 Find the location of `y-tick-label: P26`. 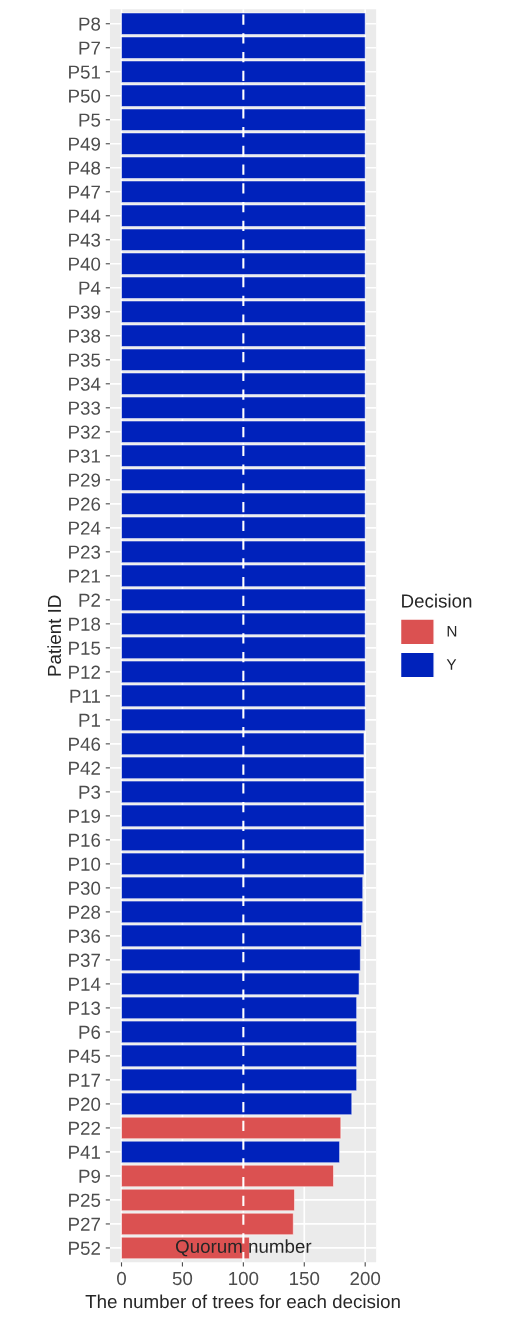

y-tick-label: P26 is located at coordinates (85, 504).